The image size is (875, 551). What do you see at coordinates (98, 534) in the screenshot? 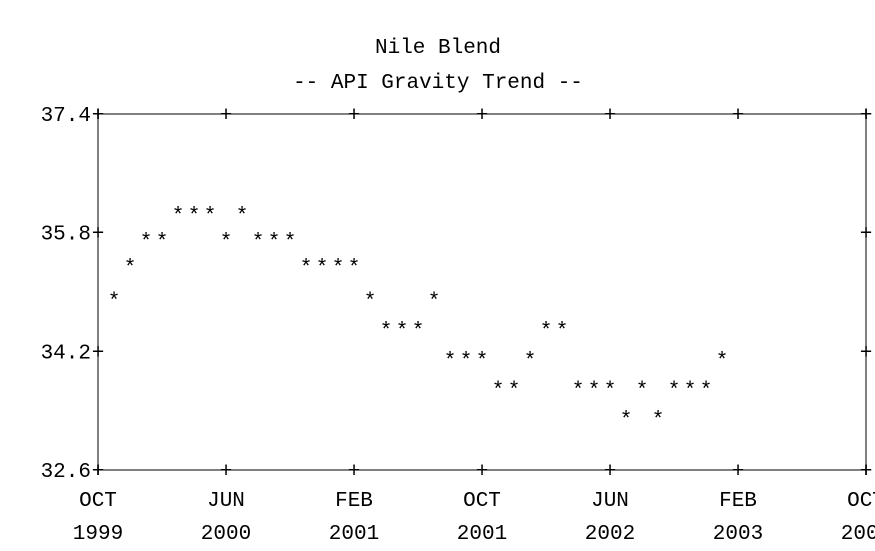
I see `x-tick-year-label: 1999` at bounding box center [98, 534].